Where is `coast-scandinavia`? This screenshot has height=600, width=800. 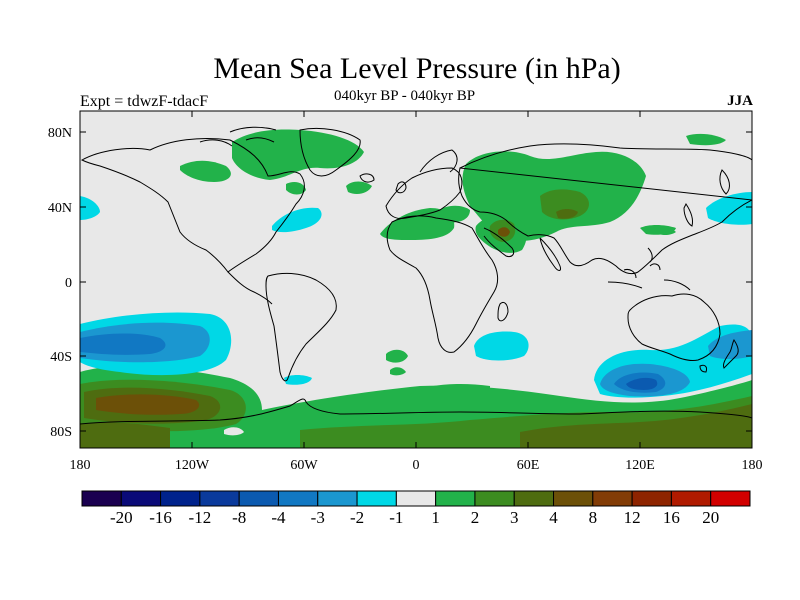 coast-scandinavia is located at coordinates (438, 161).